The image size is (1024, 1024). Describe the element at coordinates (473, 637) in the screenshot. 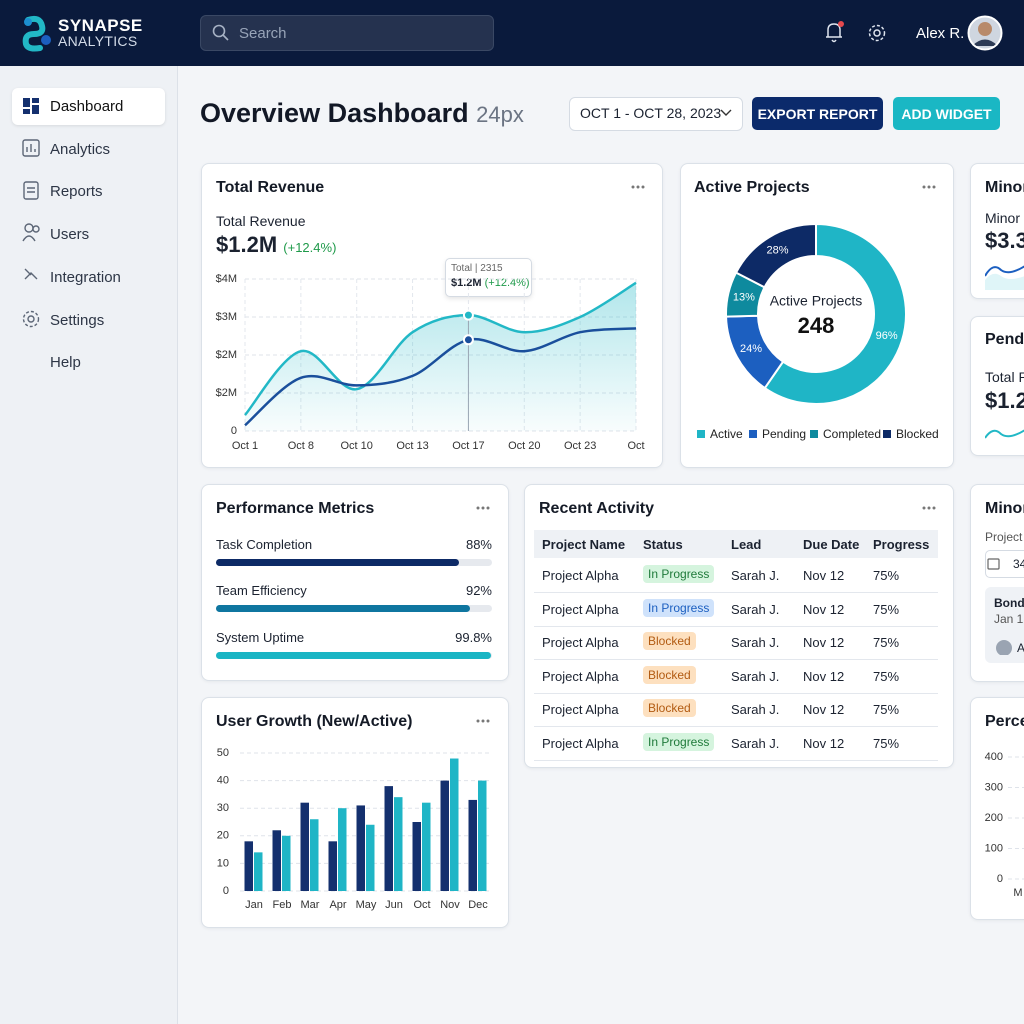

I see `metric-value: 99.8%` at that location.